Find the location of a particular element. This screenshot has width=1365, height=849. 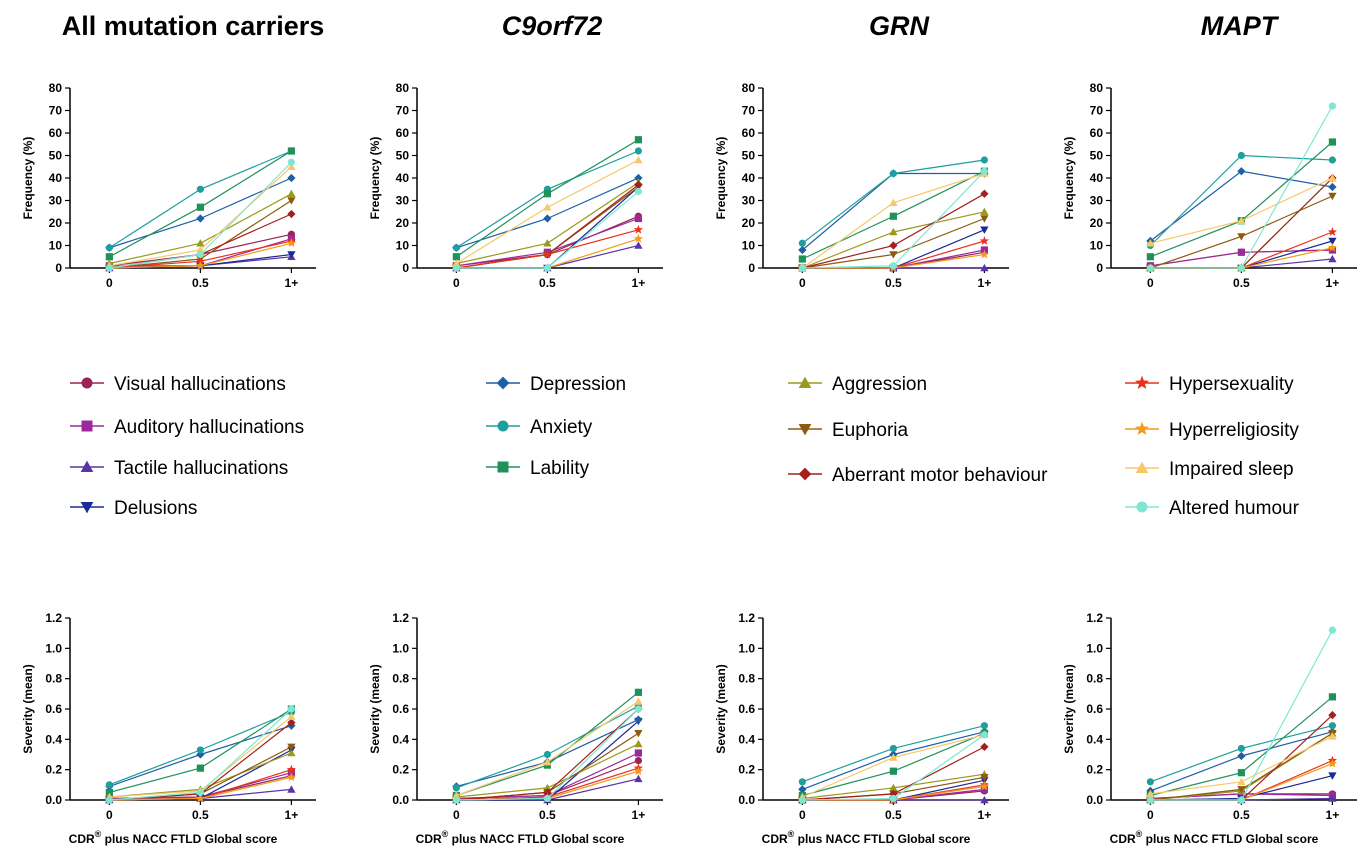

legend-item: Hypersexuality is located at coordinates (1209, 384).